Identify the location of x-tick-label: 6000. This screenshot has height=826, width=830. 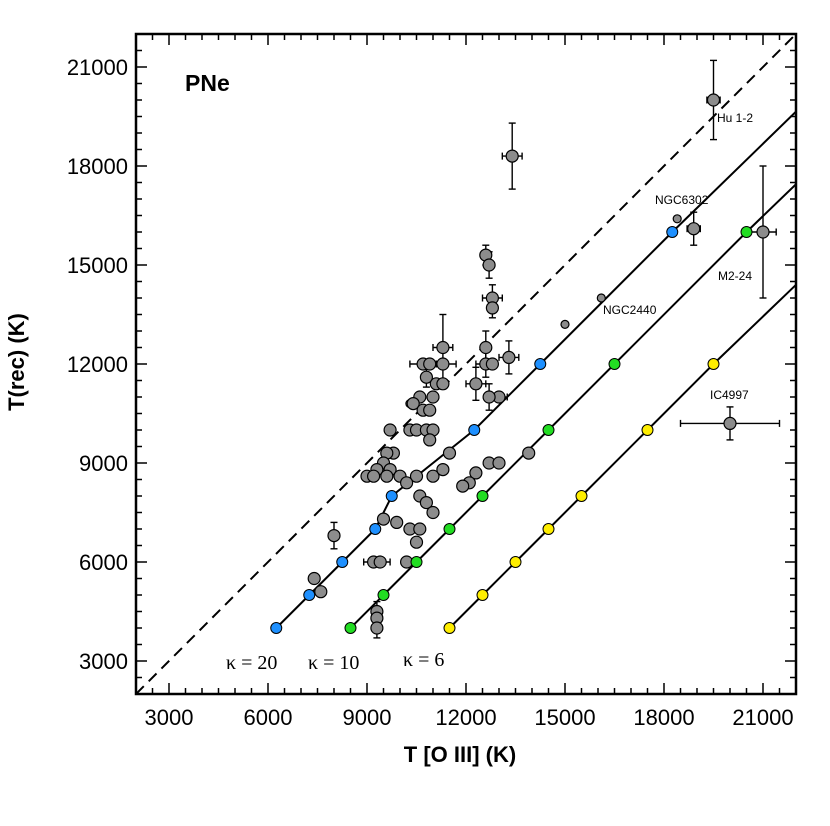
(268, 717).